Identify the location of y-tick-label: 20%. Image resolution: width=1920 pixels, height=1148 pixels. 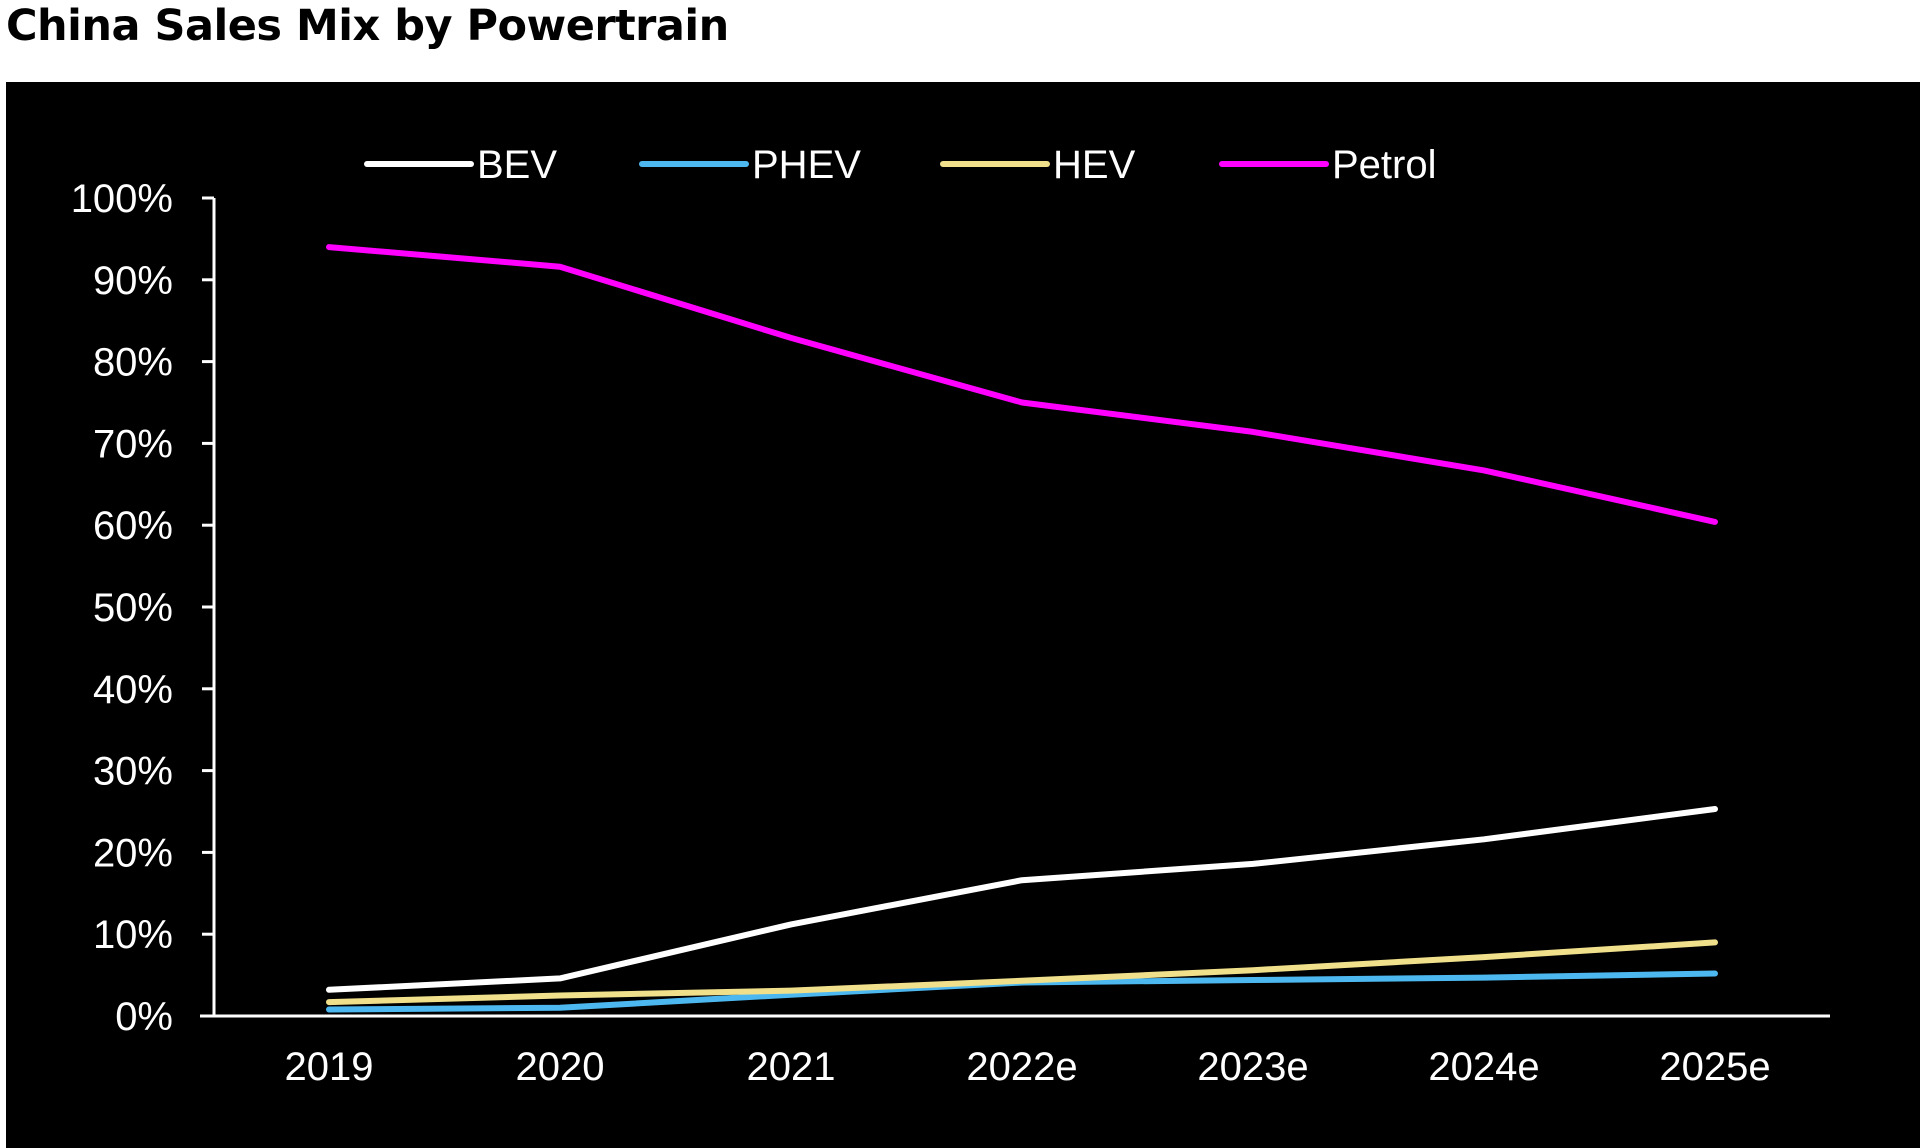
(133, 853).